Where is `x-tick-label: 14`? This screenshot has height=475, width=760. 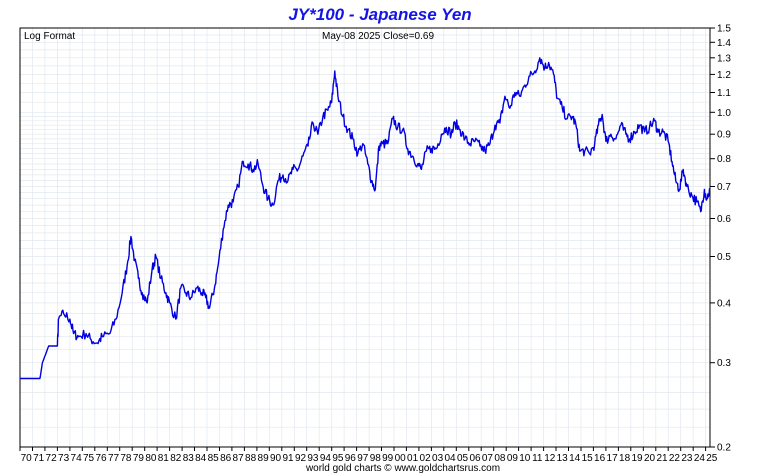
x-tick-label: 14 is located at coordinates (575, 458).